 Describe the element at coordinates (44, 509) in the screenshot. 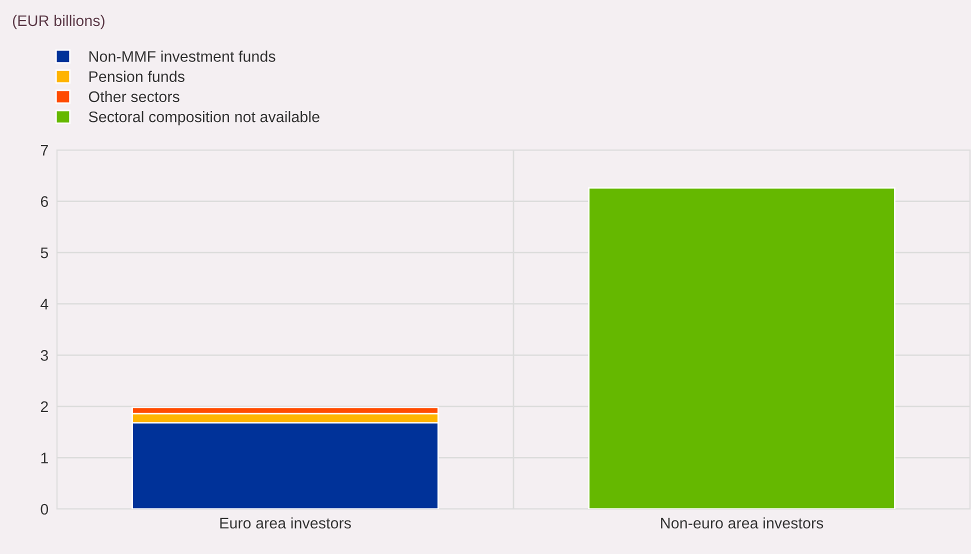

I see `y-tick-label: 0` at that location.